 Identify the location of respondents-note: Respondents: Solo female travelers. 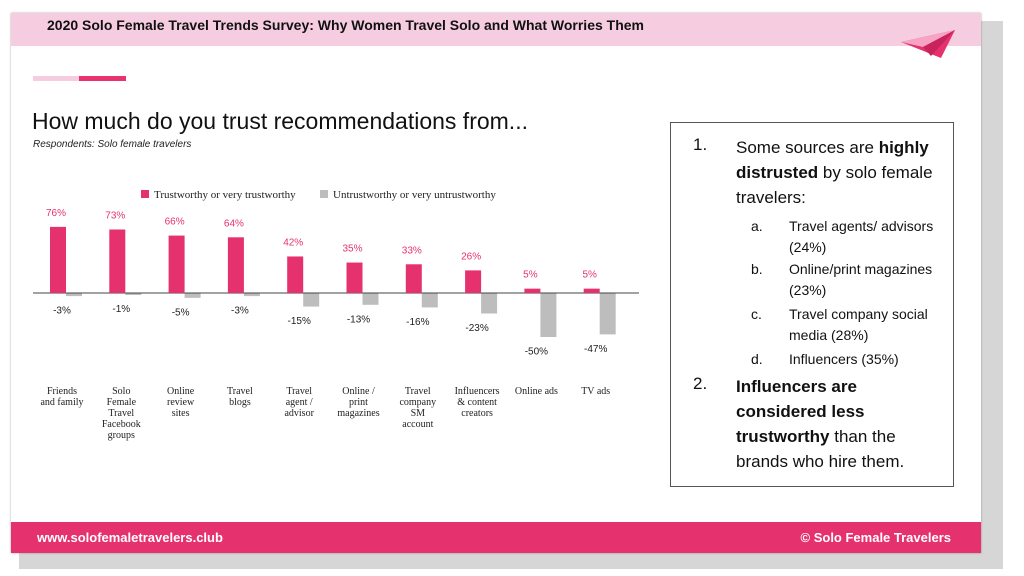
(112, 144).